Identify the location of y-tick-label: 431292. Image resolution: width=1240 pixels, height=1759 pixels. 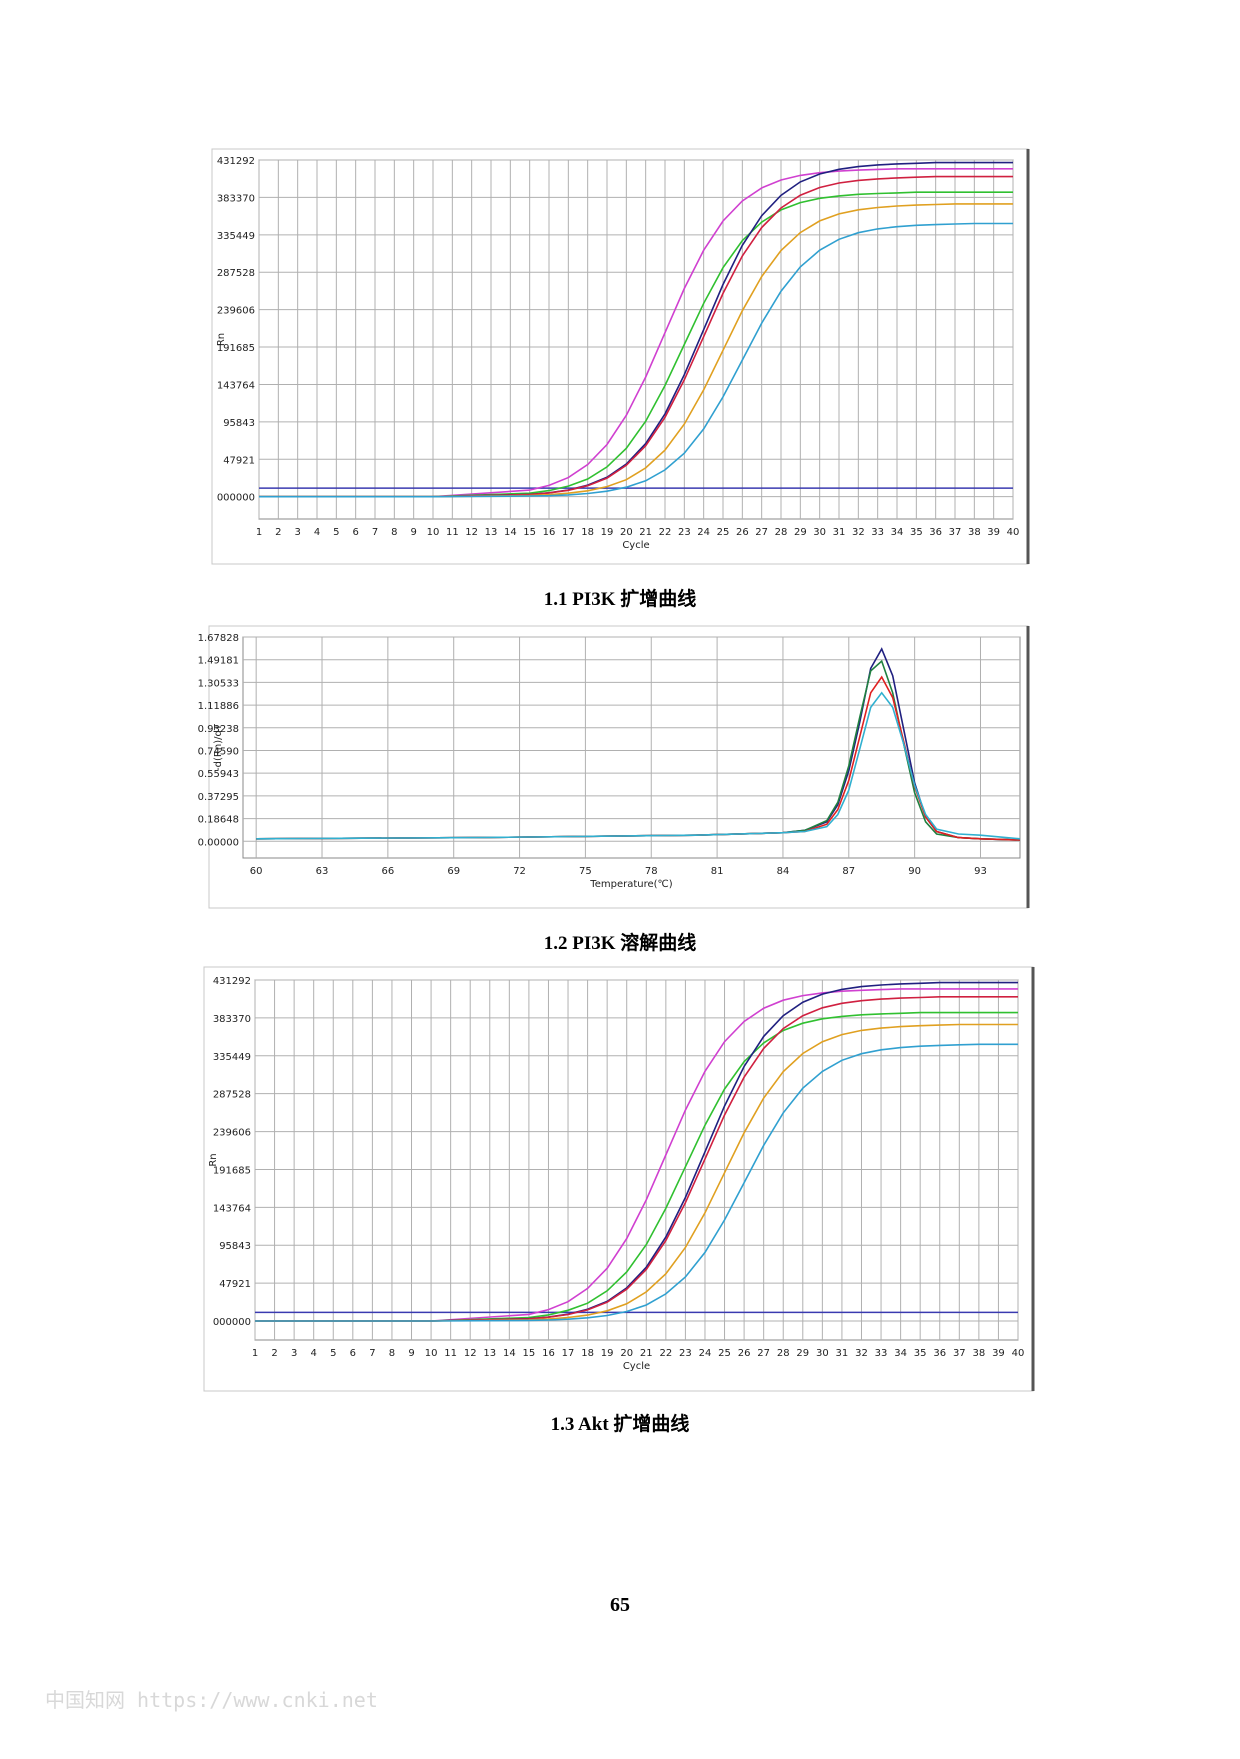
(232, 981).